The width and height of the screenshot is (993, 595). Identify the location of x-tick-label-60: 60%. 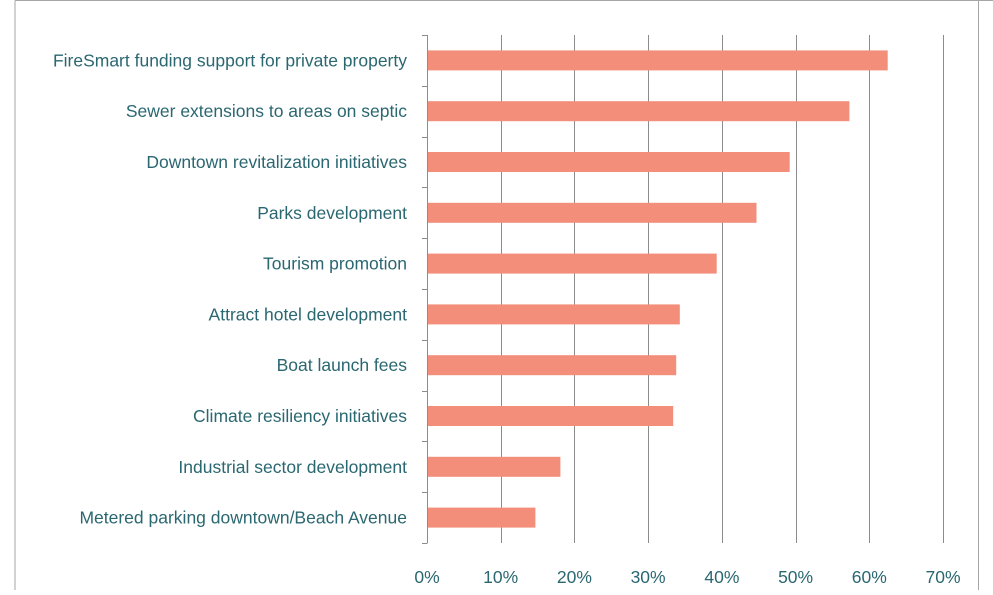
(869, 577).